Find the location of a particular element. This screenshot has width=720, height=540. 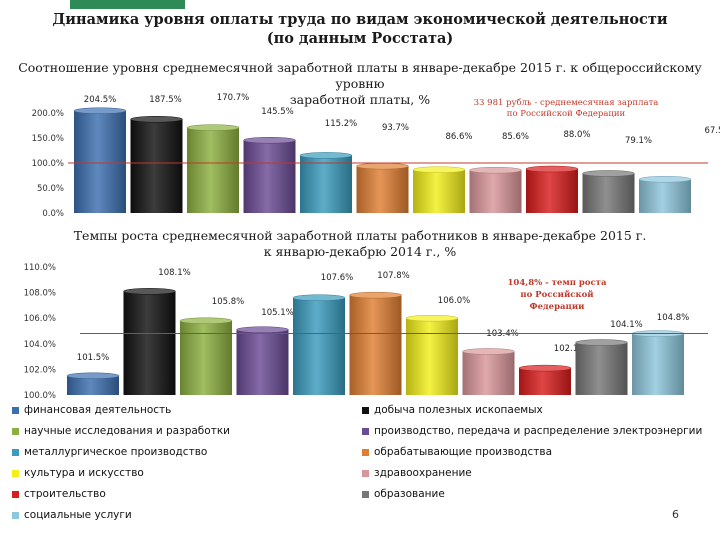

y-tick-label: 150.0% is located at coordinates (48, 139).